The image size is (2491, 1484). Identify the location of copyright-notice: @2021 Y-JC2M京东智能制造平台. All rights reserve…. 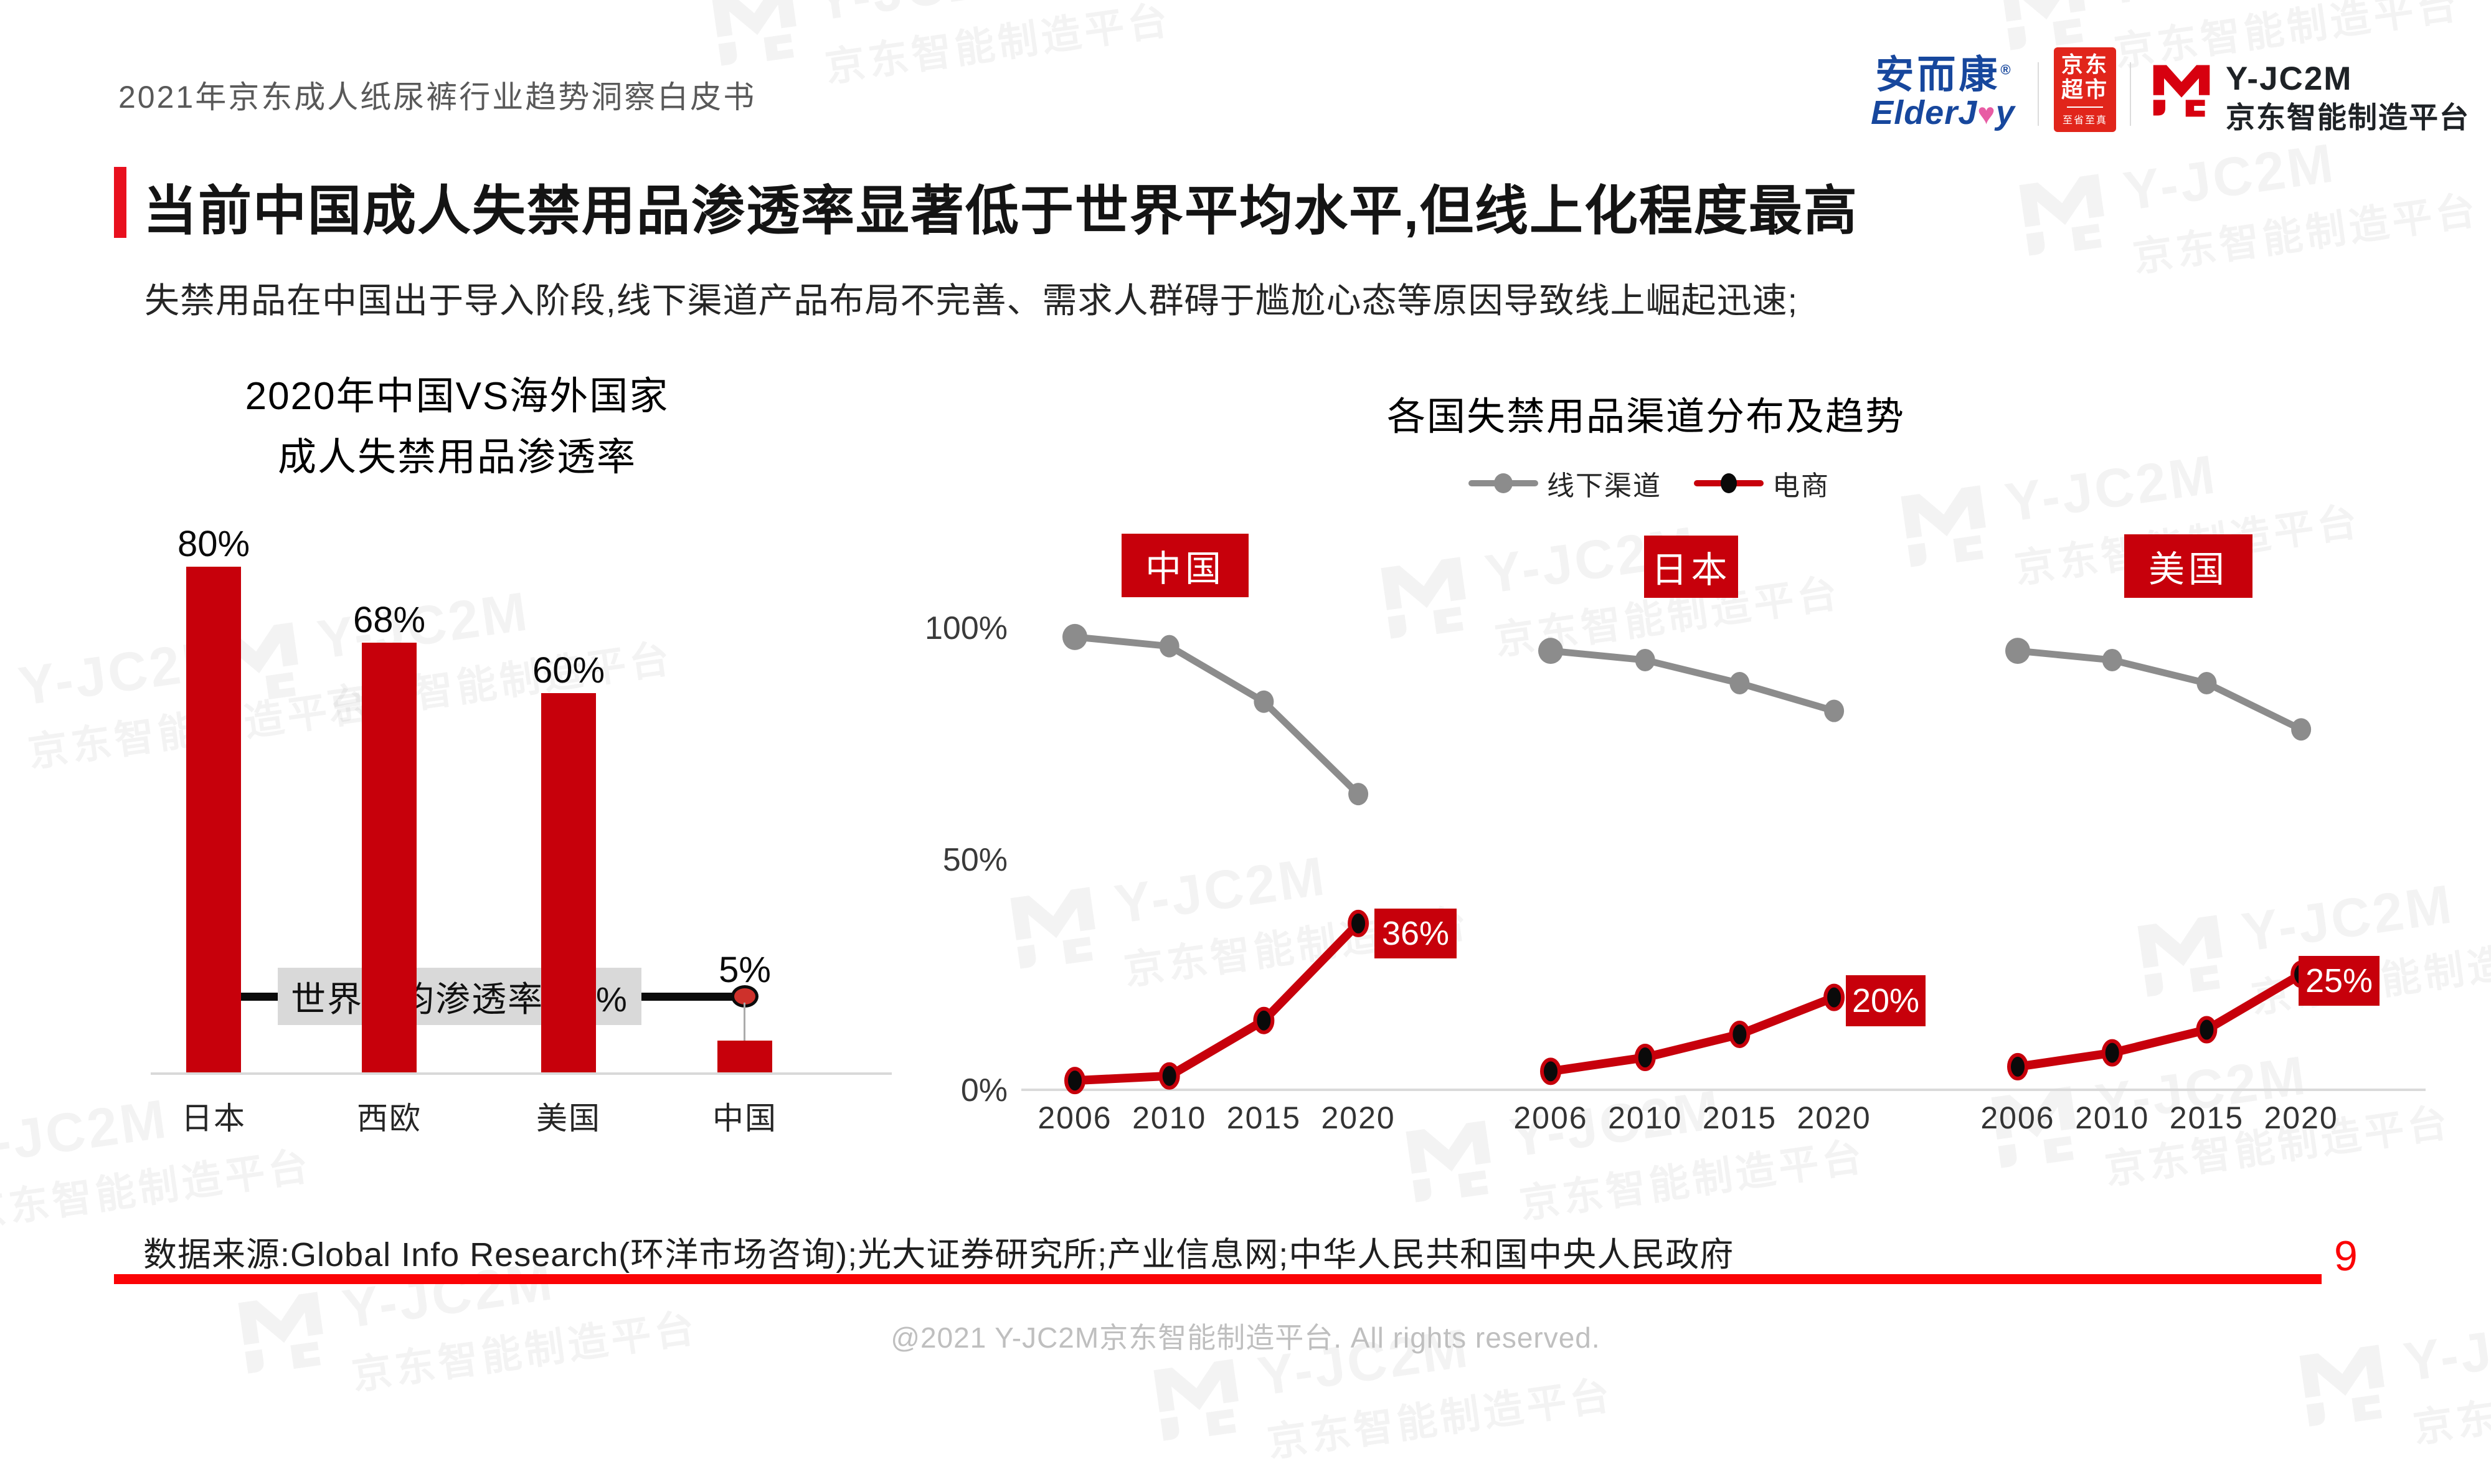
(1245, 1337).